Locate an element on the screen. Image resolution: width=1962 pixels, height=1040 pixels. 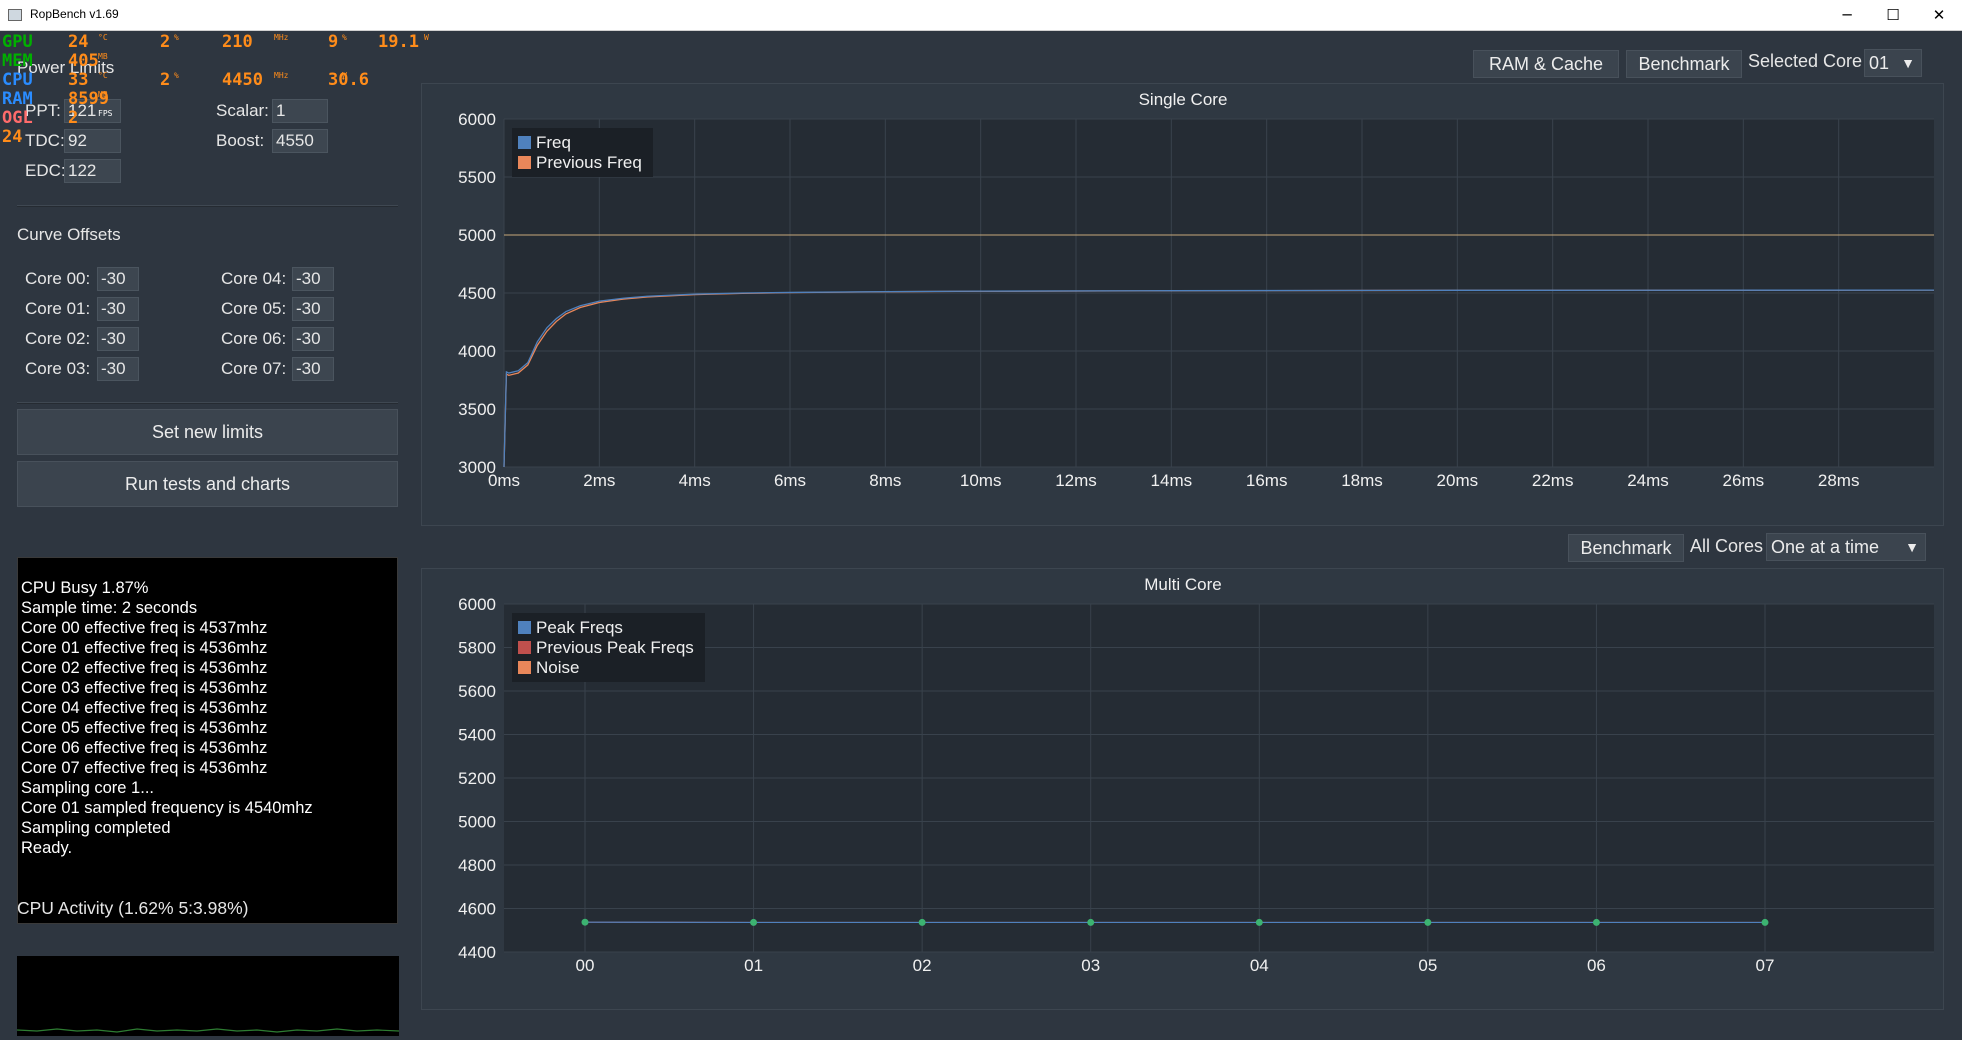
cpu-activity-graph is located at coordinates (208, 996).